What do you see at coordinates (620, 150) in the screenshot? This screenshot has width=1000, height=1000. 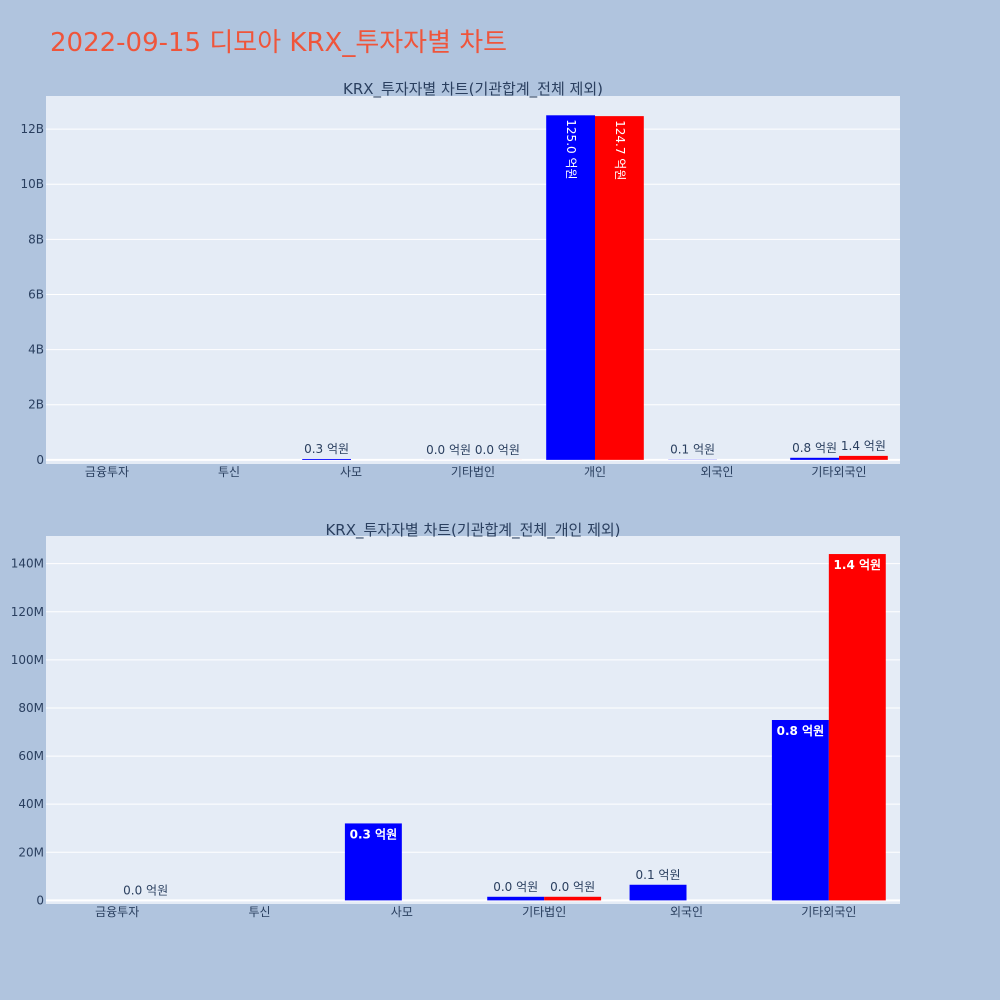 I see `data-label: 124.7 억원` at bounding box center [620, 150].